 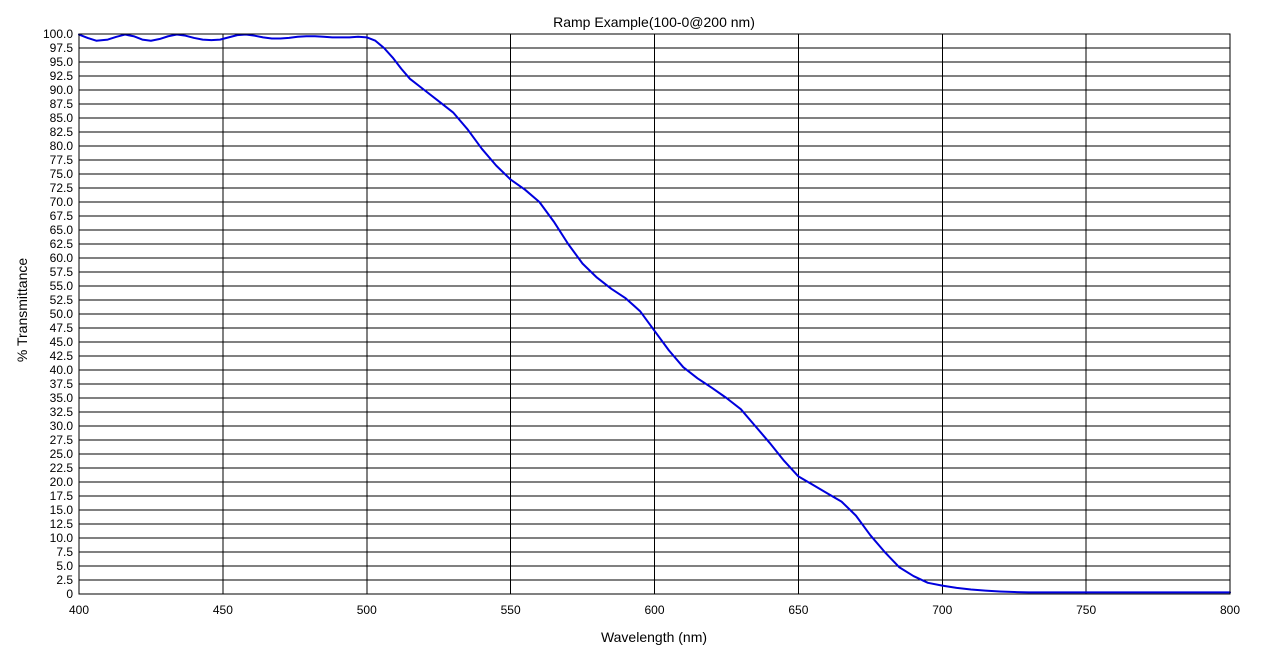 I want to click on y-tick-label: 45.0, so click(x=62, y=342).